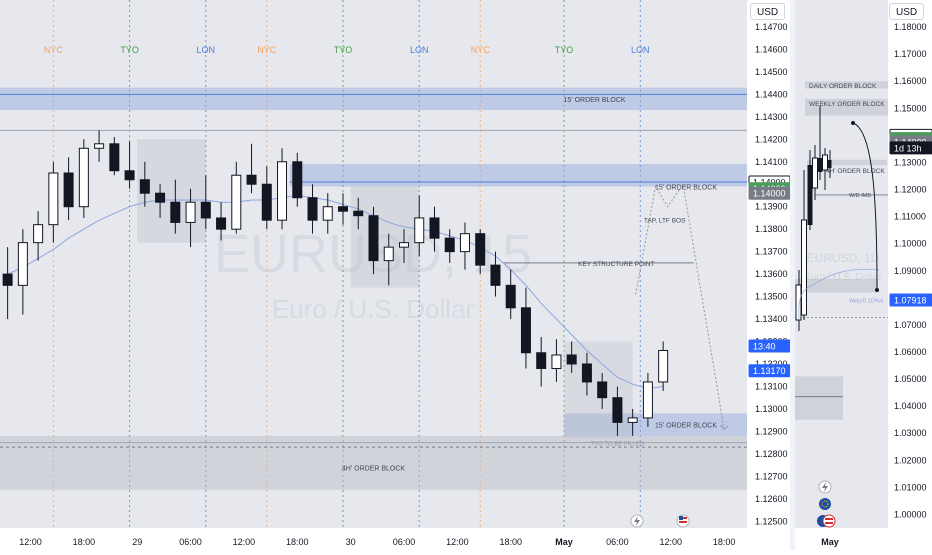 The width and height of the screenshot is (932, 555). I want to click on price-tick-11: 1.13600, so click(771, 274).